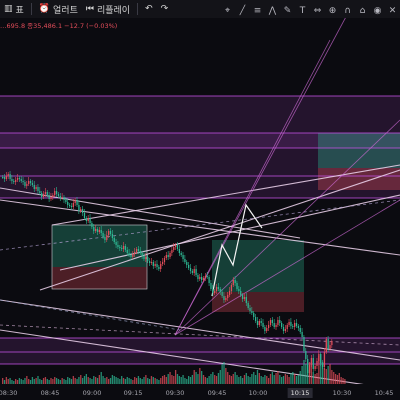 This screenshot has width=400, height=400. What do you see at coordinates (257, 11) in the screenshot?
I see `fib-icon: ≡` at bounding box center [257, 11].